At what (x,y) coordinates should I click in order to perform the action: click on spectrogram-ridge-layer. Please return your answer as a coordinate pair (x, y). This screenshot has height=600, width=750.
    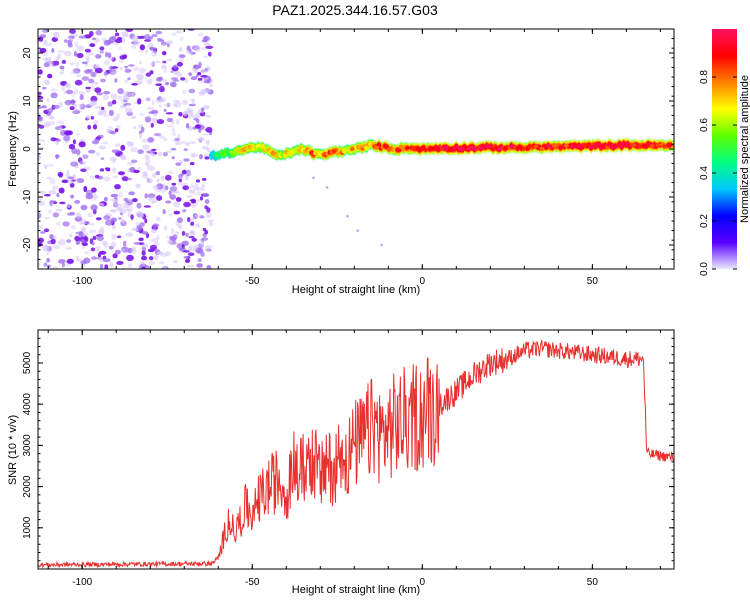
    Looking at the image, I should click on (441, 191).